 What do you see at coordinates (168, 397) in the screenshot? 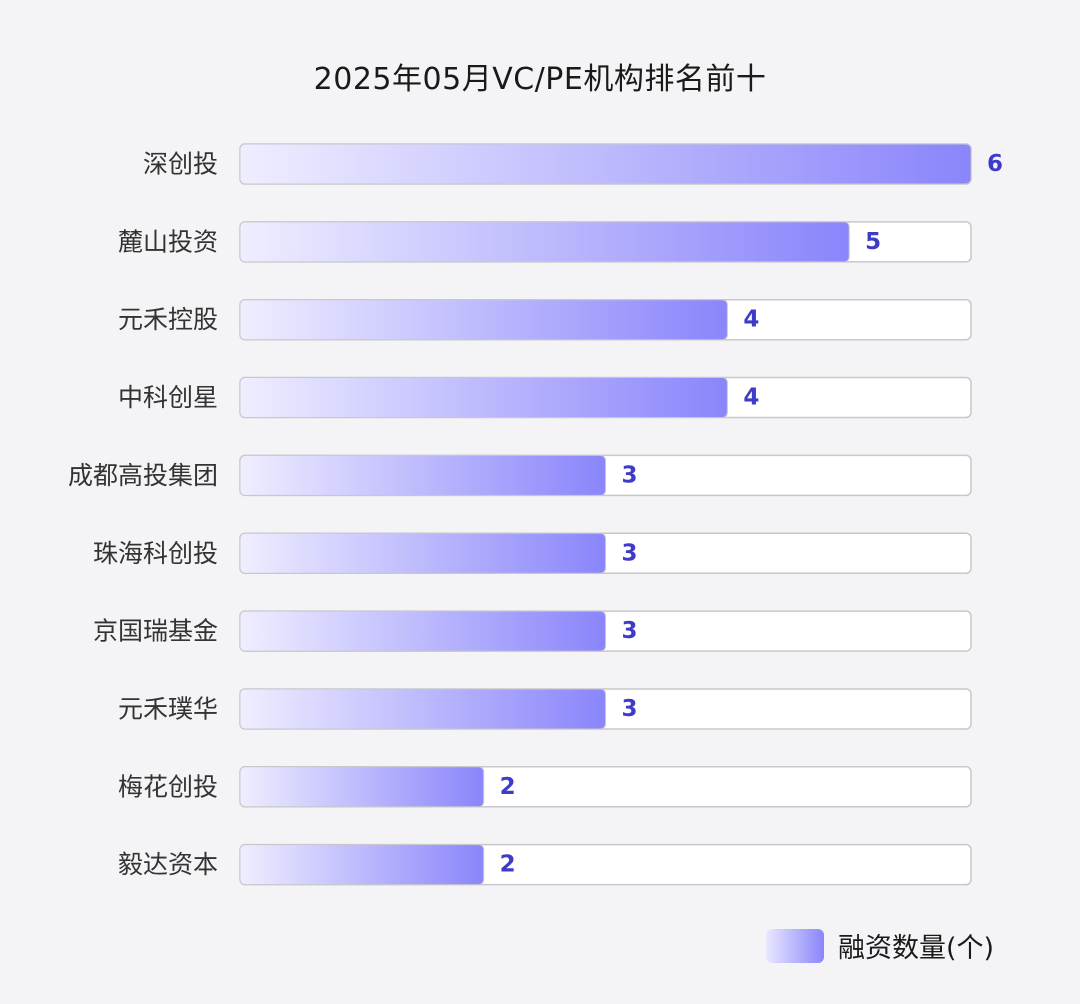
I see `category-label: 中科创星` at bounding box center [168, 397].